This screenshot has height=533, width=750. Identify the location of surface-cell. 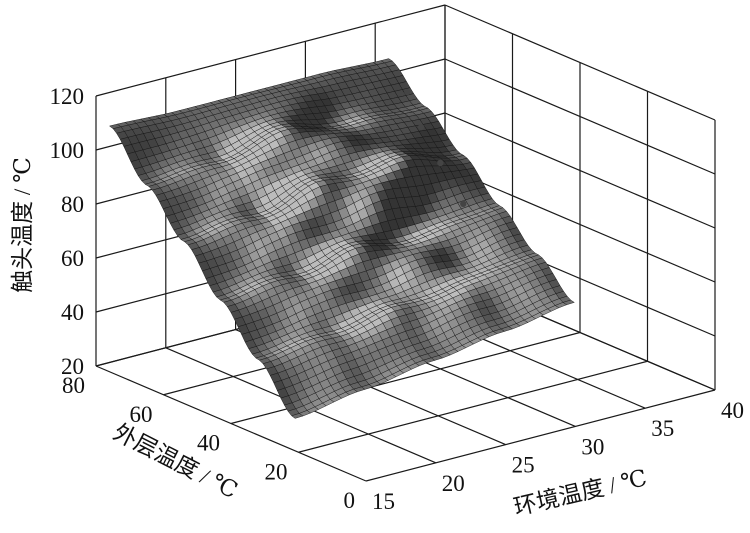
(297, 416).